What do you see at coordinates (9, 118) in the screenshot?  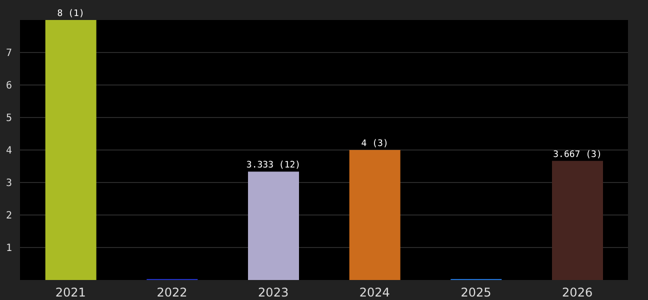 I see `y-tick-label: 5` at bounding box center [9, 118].